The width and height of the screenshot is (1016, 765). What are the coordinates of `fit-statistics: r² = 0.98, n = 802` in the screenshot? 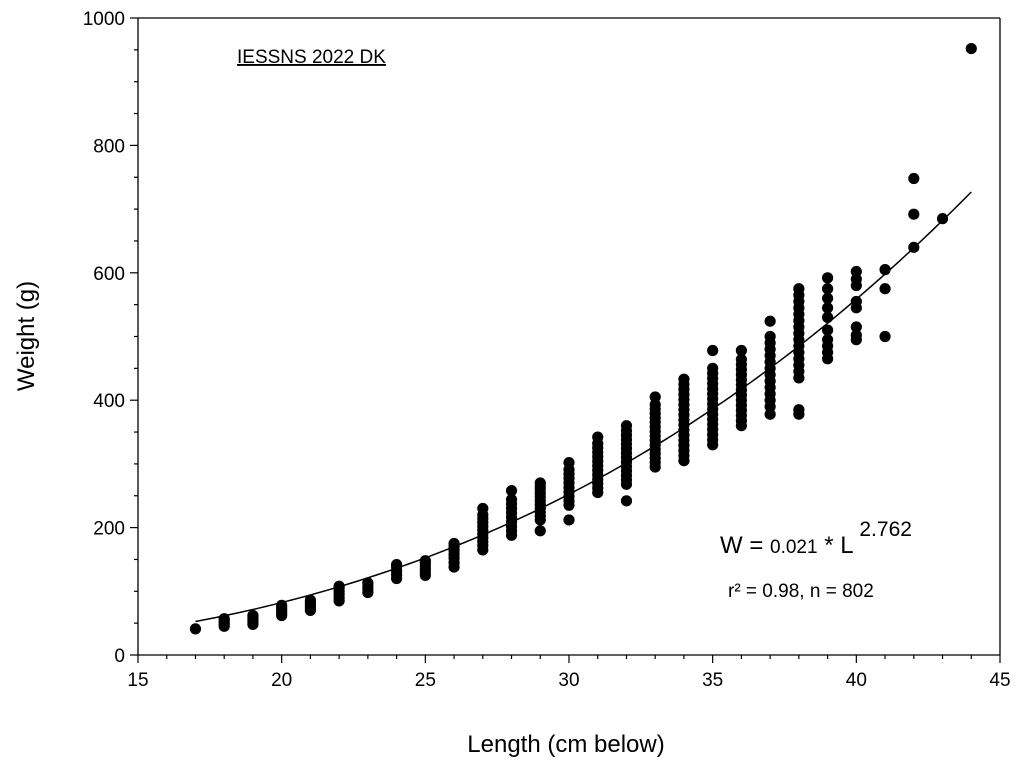 It's located at (801, 591).